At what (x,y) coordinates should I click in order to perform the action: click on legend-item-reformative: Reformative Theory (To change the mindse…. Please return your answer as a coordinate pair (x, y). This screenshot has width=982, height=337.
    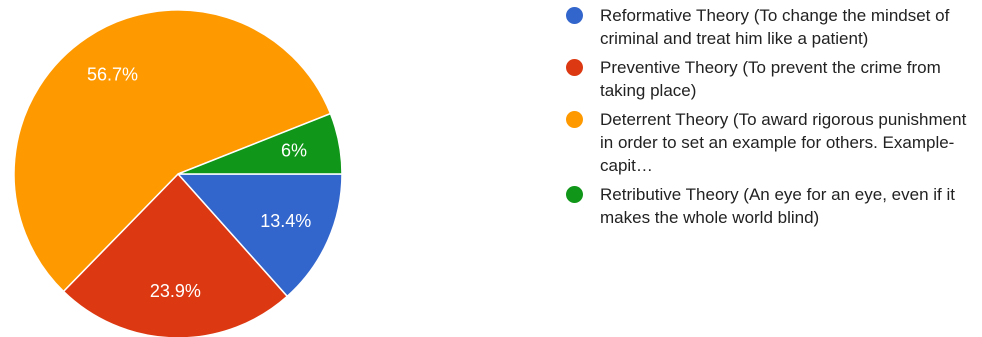
    Looking at the image, I should click on (771, 27).